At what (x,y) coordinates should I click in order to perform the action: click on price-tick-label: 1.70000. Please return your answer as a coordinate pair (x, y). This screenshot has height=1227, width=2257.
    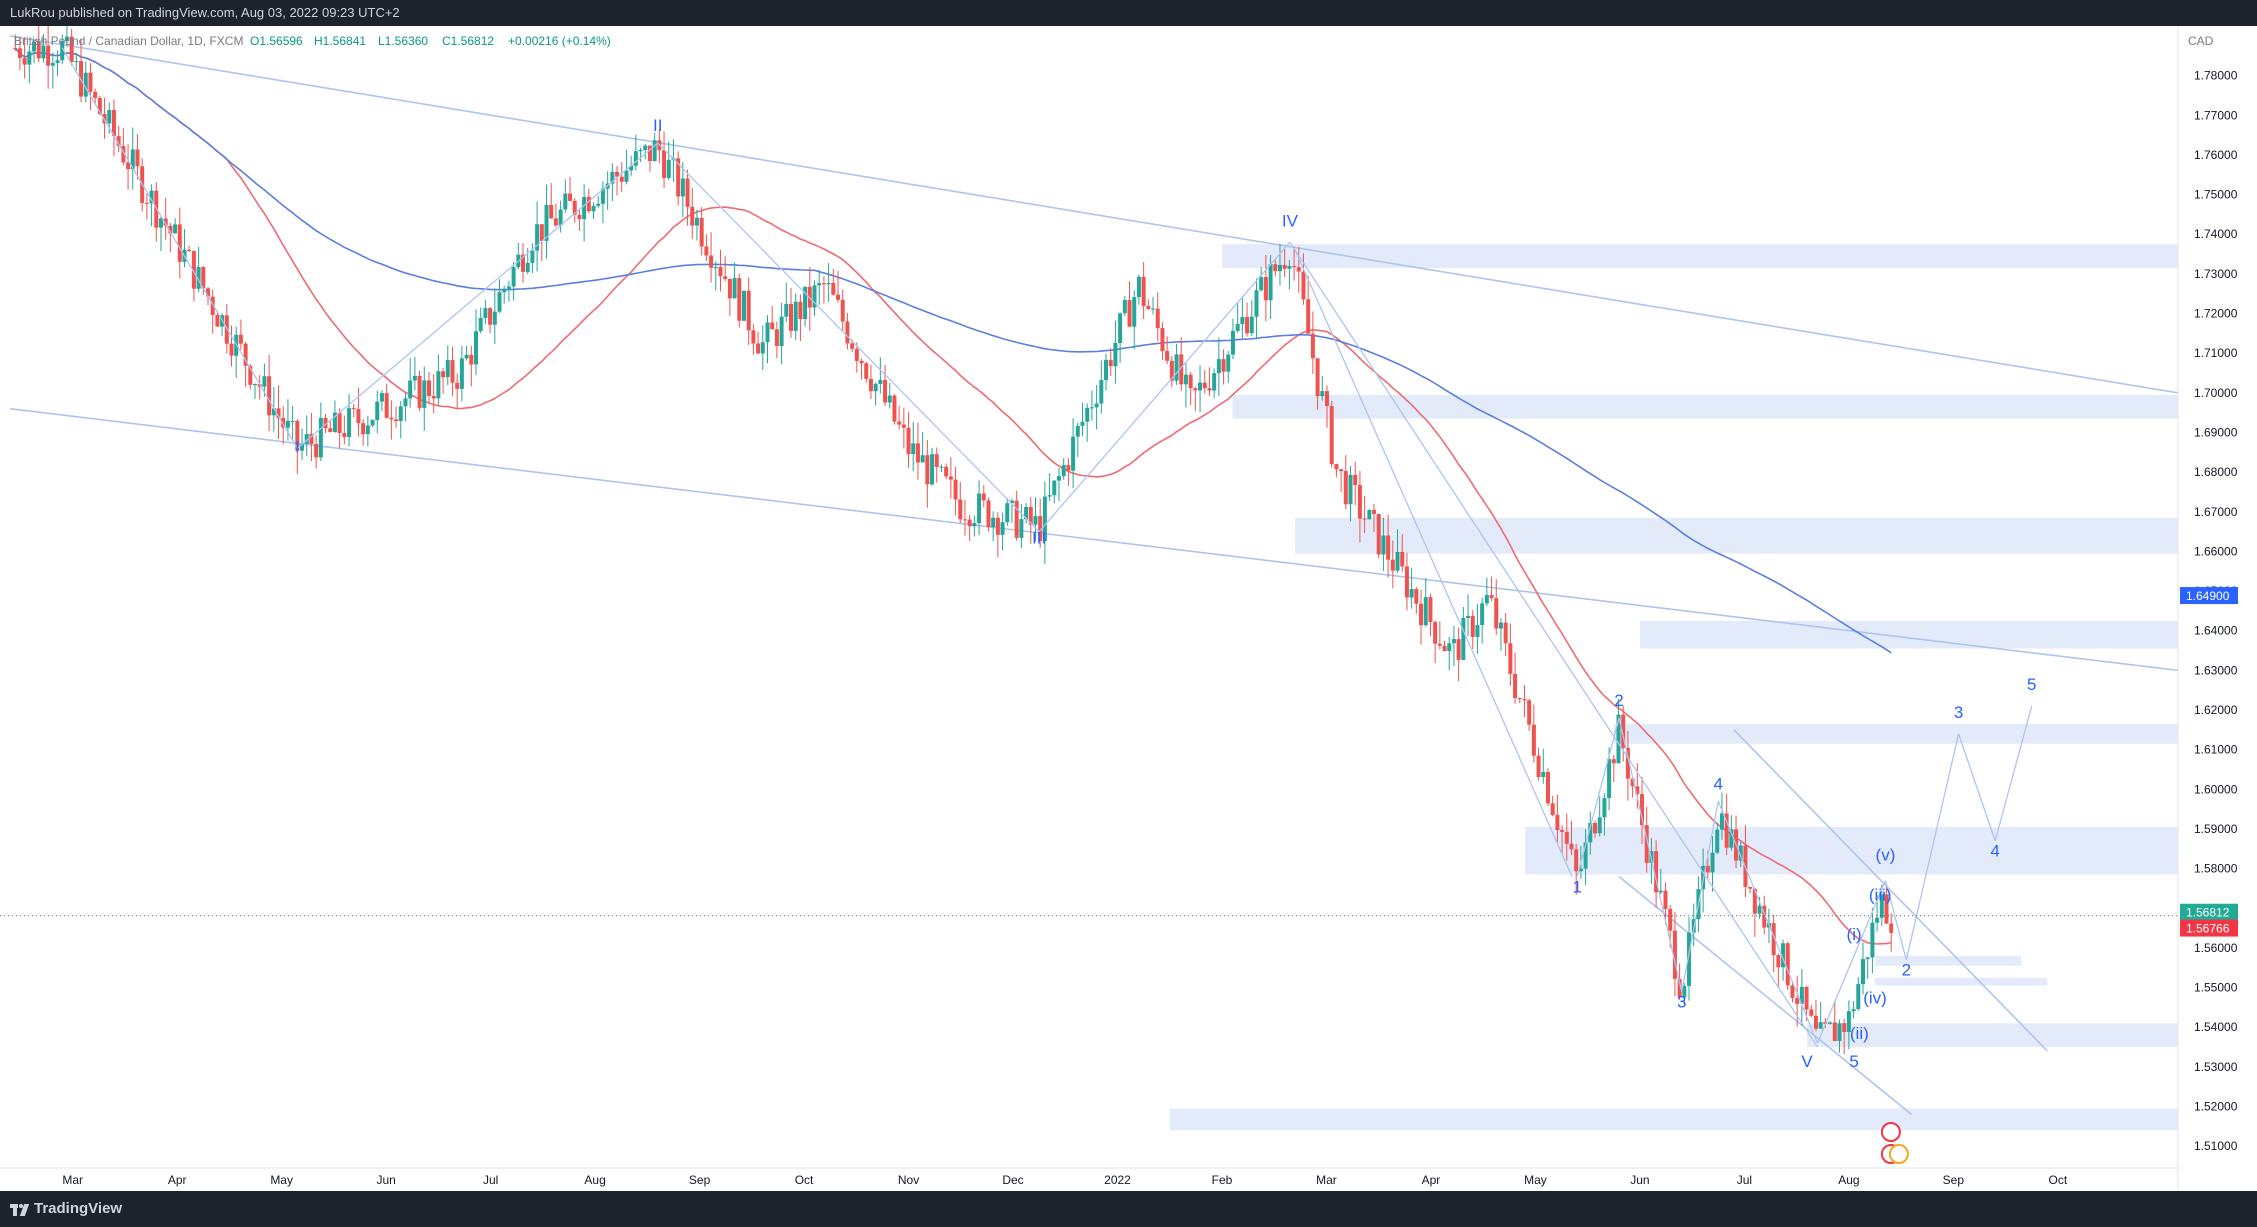
    Looking at the image, I should click on (2216, 393).